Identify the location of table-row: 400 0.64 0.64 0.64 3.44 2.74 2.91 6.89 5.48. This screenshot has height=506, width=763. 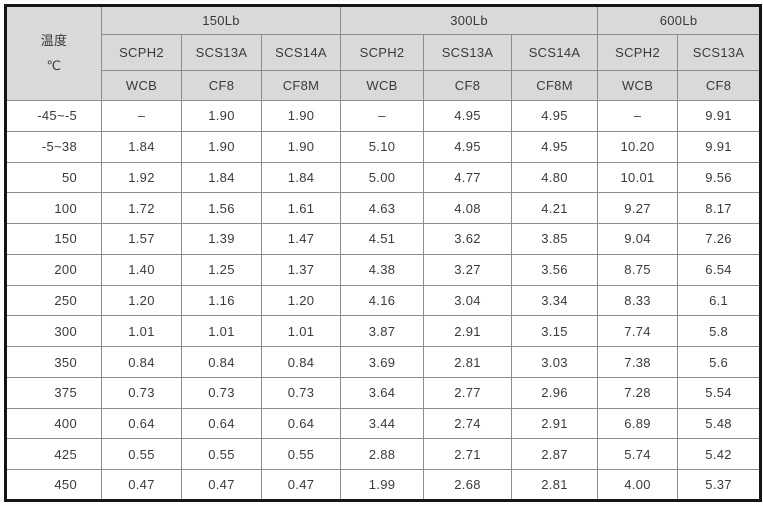
(383, 423).